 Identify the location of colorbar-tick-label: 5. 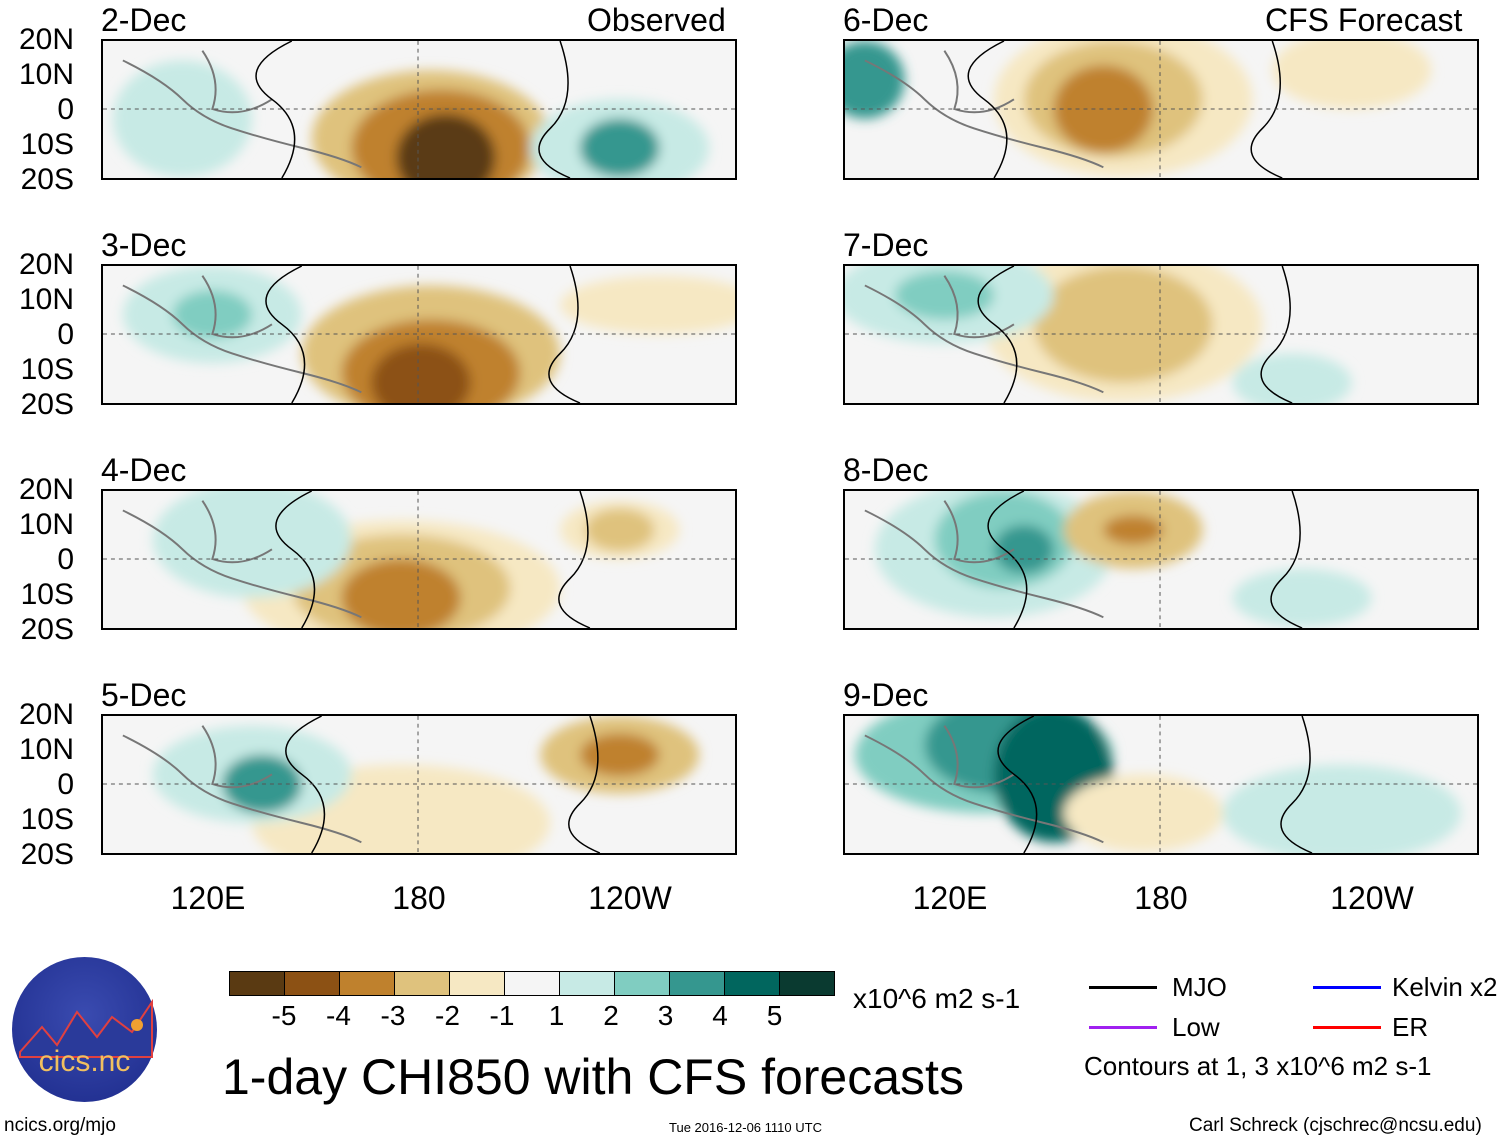
(774, 1015).